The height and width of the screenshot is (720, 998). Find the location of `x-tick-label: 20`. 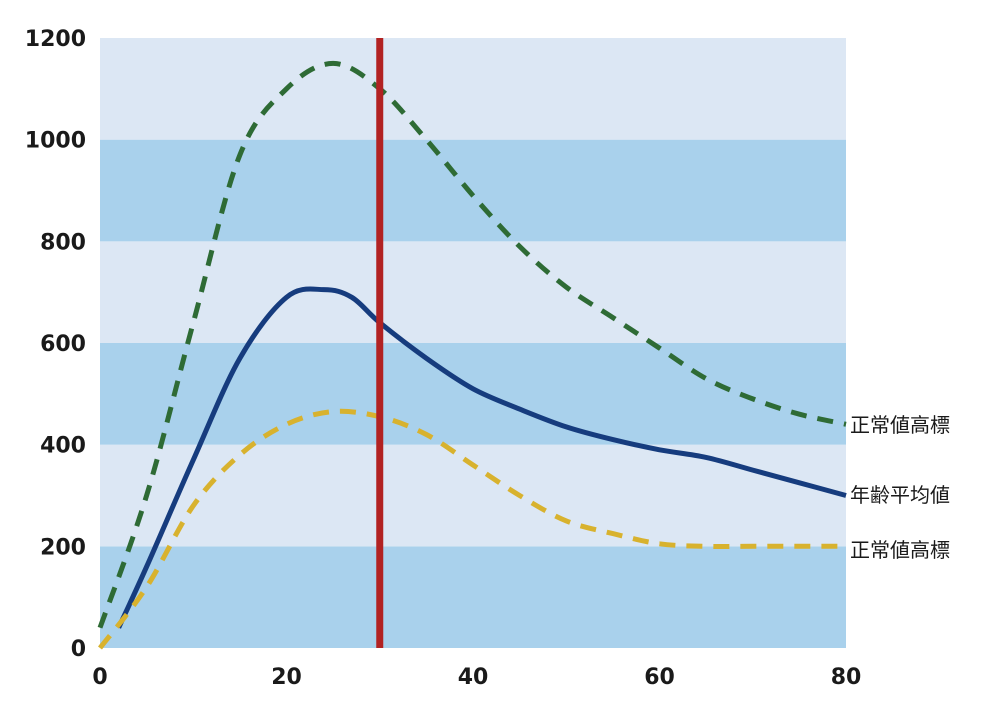

x-tick-label: 20 is located at coordinates (286, 677).